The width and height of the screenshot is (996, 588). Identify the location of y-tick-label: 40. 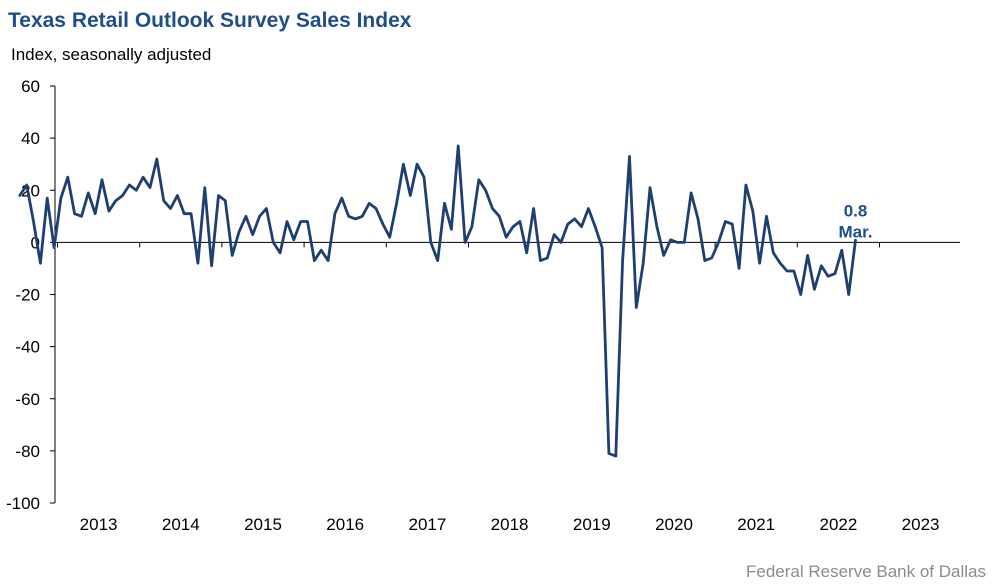
(30, 138).